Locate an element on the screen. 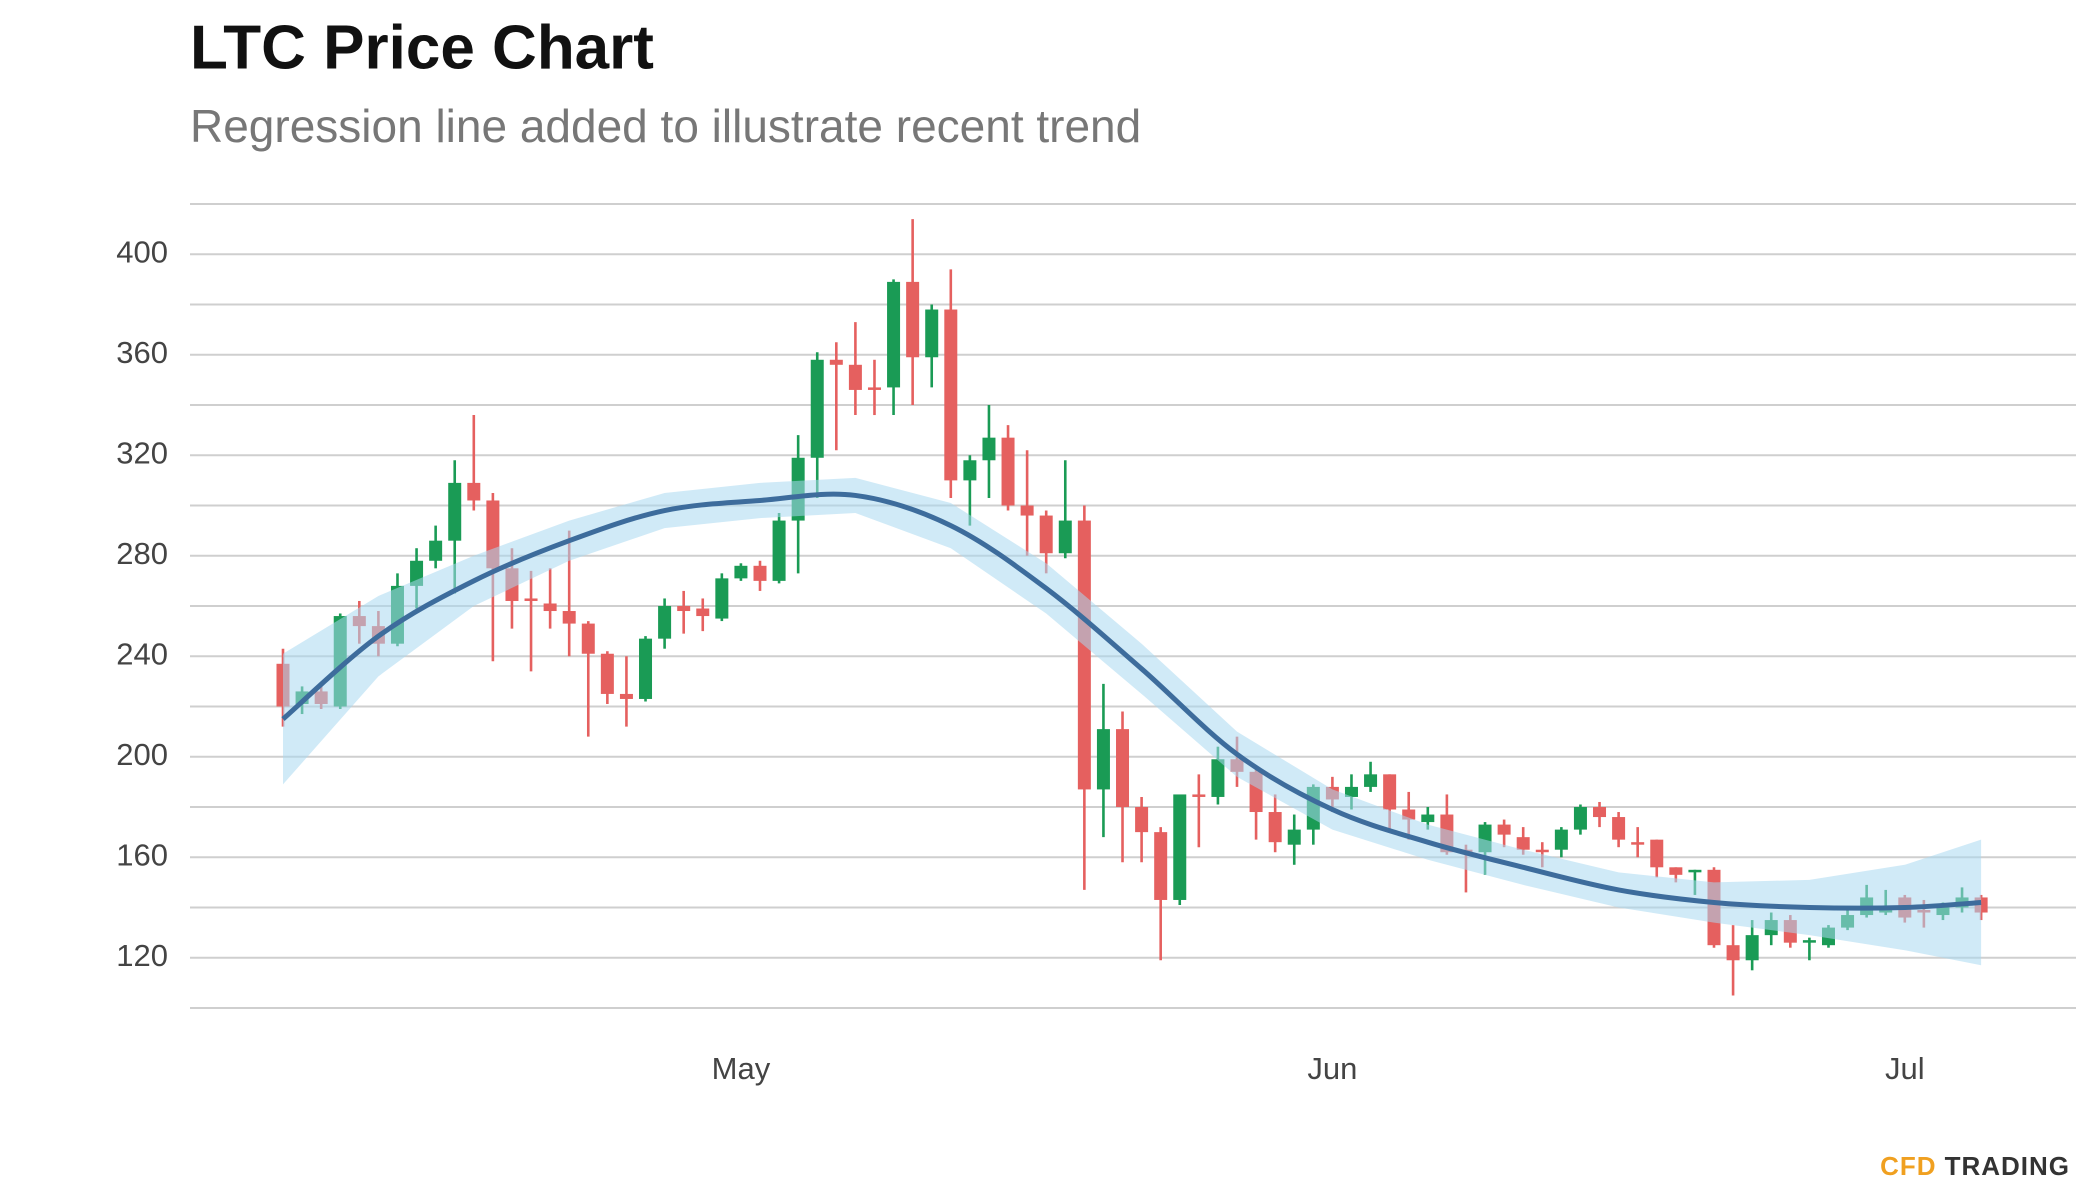 Image resolution: width=2100 pixels, height=1200 pixels. y-tick-label: 360 is located at coordinates (142, 352).